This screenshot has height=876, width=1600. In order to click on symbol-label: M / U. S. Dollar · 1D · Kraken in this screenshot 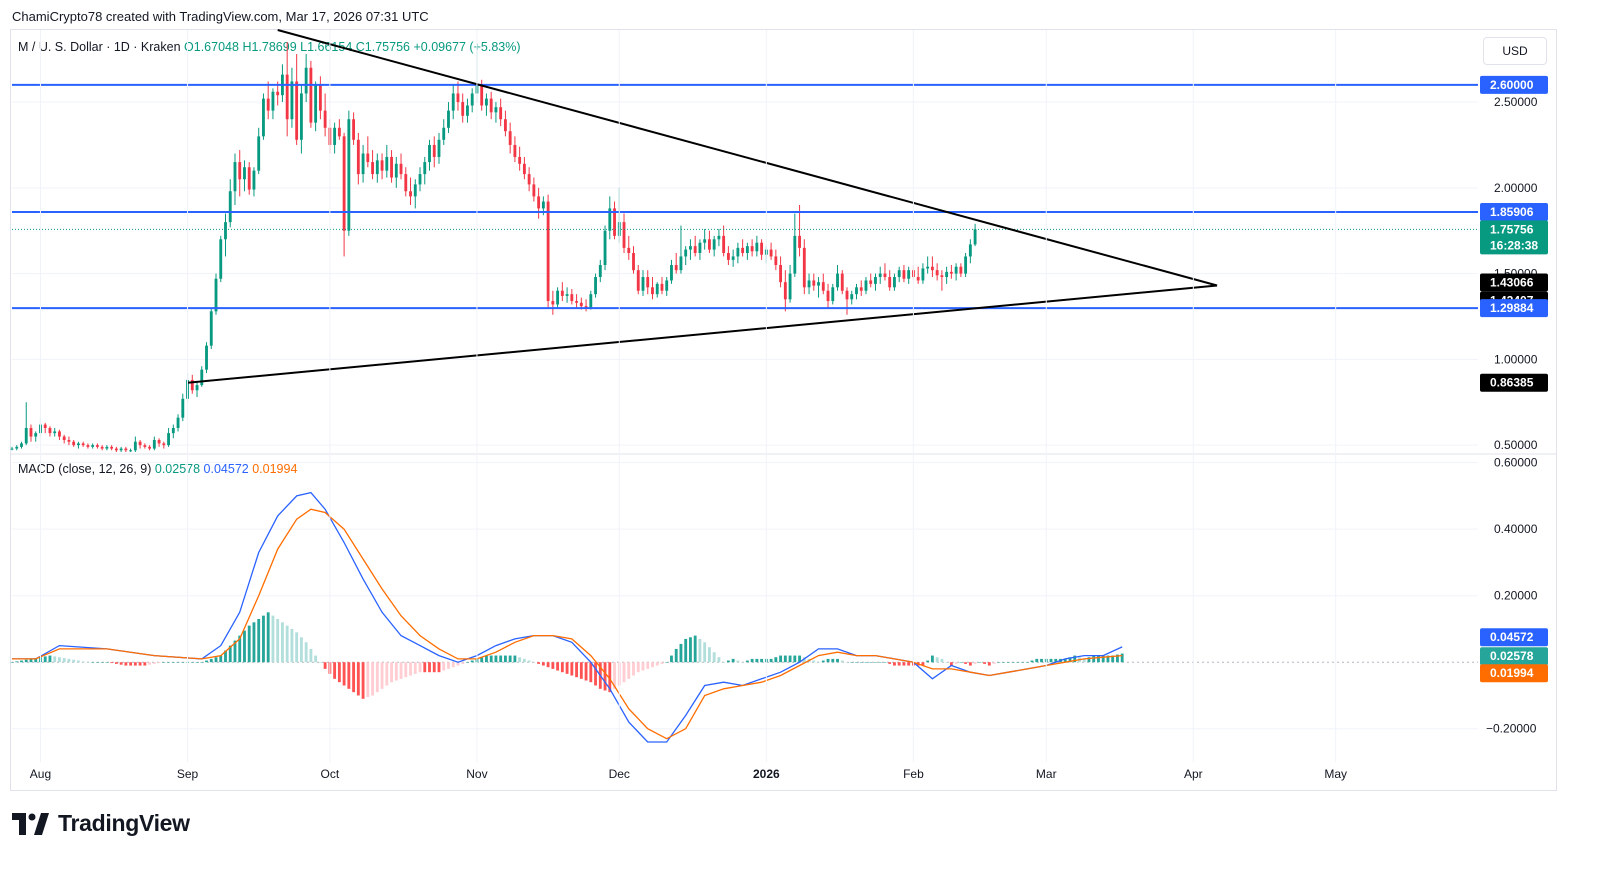, I will do `click(99, 47)`.